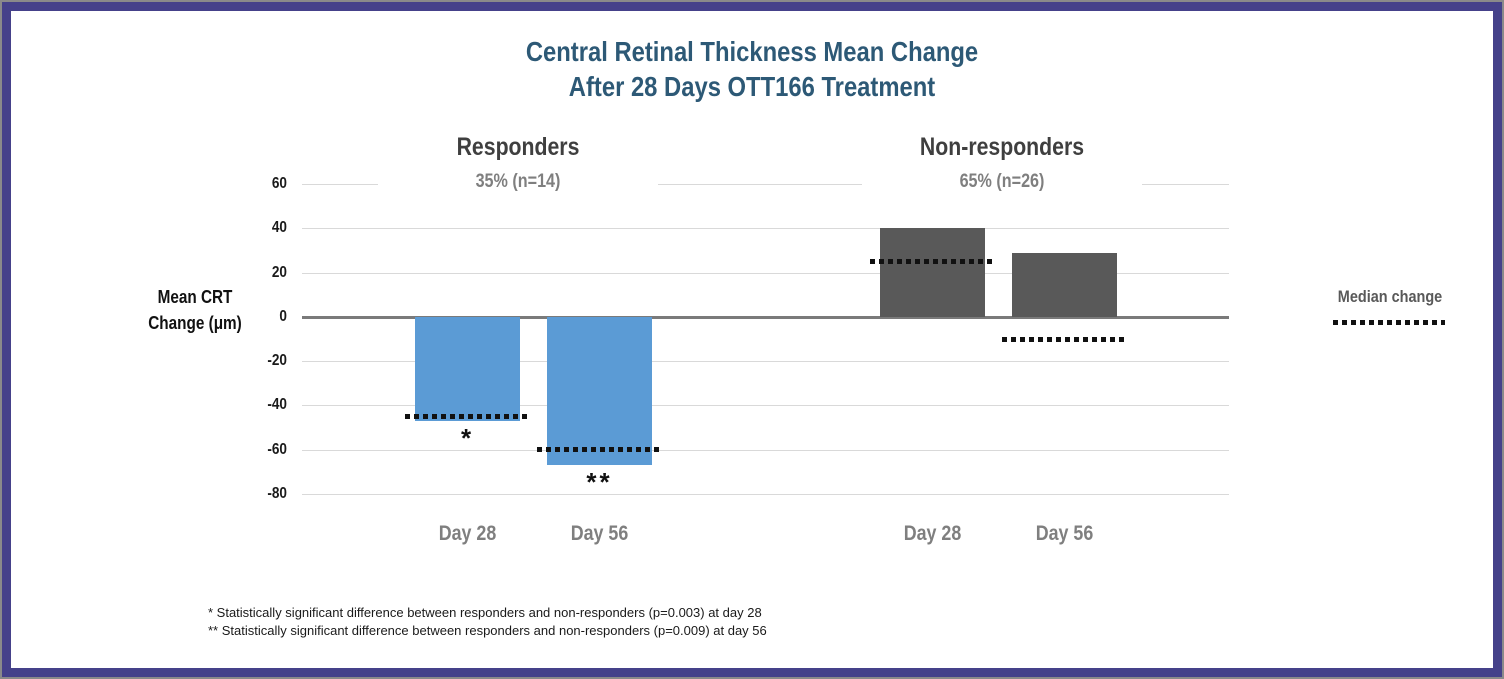  Describe the element at coordinates (599, 482) in the screenshot. I see `significance-marker-responders-day-56: **` at that location.